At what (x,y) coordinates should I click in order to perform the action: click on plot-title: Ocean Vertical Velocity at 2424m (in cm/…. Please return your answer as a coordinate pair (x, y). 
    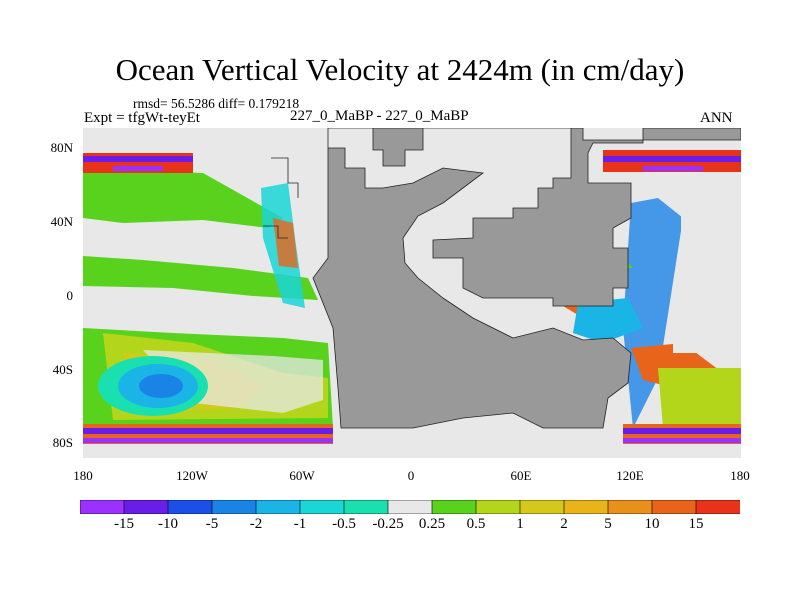
    Looking at the image, I should click on (400, 69).